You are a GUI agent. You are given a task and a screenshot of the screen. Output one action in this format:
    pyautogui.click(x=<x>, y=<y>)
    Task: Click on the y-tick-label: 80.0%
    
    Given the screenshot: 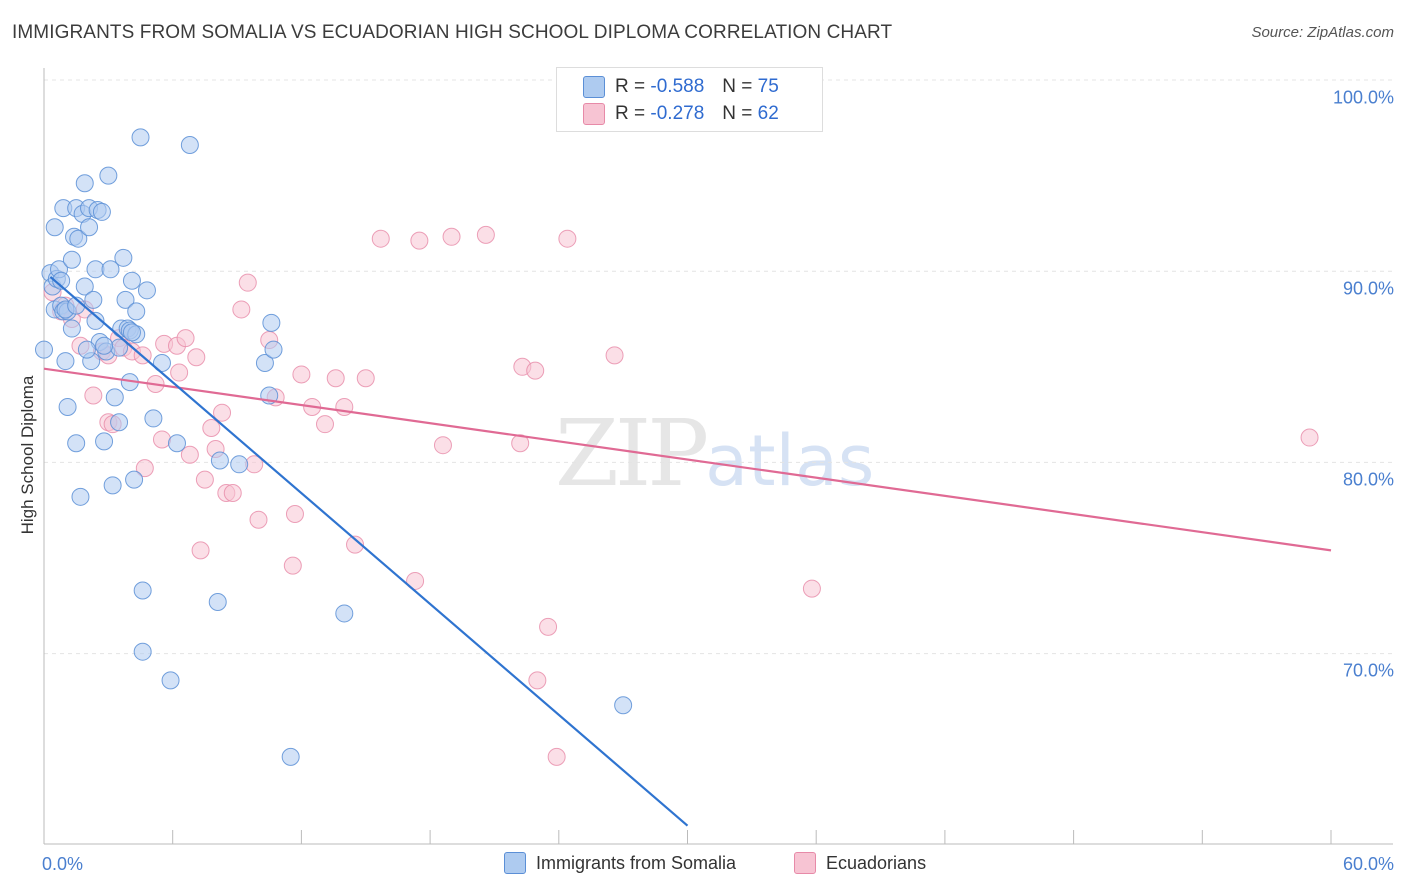 What is the action you would take?
    pyautogui.click(x=1368, y=479)
    